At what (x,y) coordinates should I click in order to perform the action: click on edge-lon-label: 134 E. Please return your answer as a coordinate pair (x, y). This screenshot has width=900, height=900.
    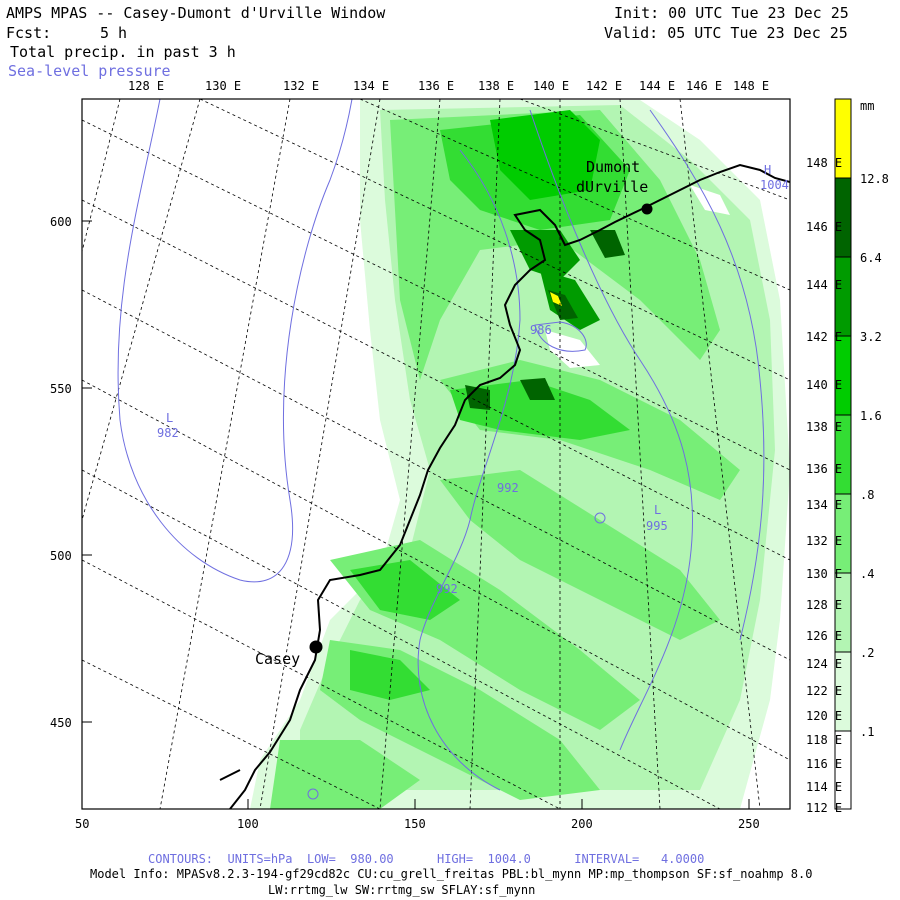
    Looking at the image, I should click on (824, 505).